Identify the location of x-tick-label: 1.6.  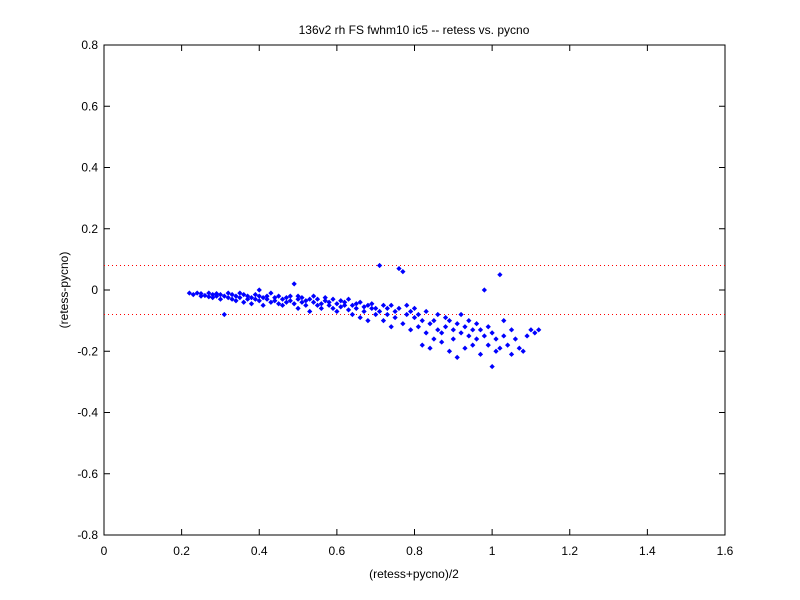
(725, 551).